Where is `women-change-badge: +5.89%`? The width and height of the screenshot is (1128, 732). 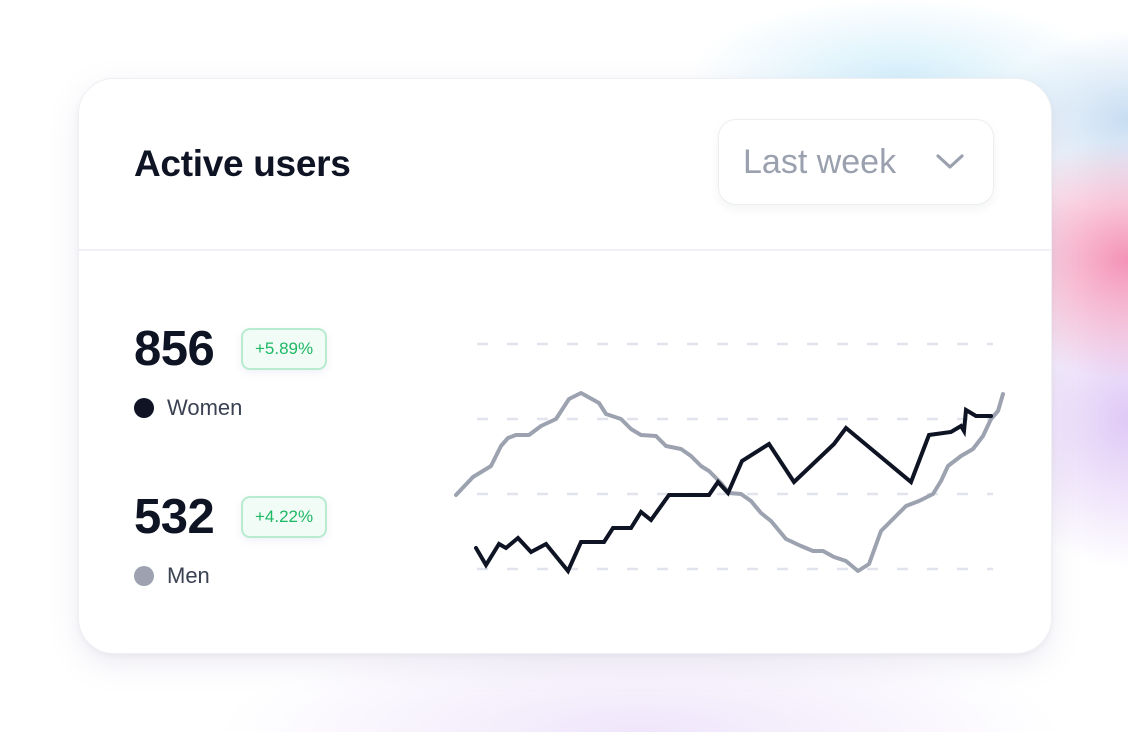 women-change-badge: +5.89% is located at coordinates (284, 349).